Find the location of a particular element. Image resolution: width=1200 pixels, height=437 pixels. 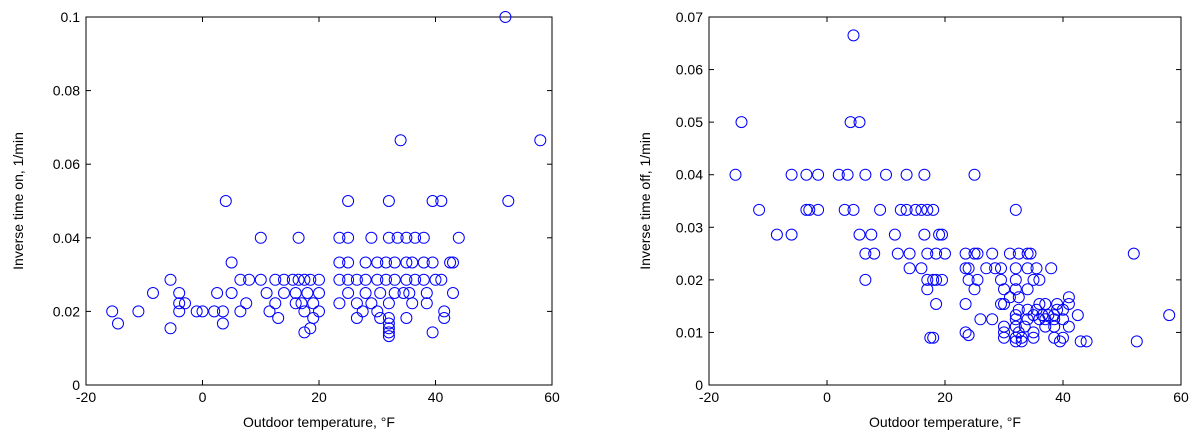

y-tick-label: 0.04 is located at coordinates (66, 238).